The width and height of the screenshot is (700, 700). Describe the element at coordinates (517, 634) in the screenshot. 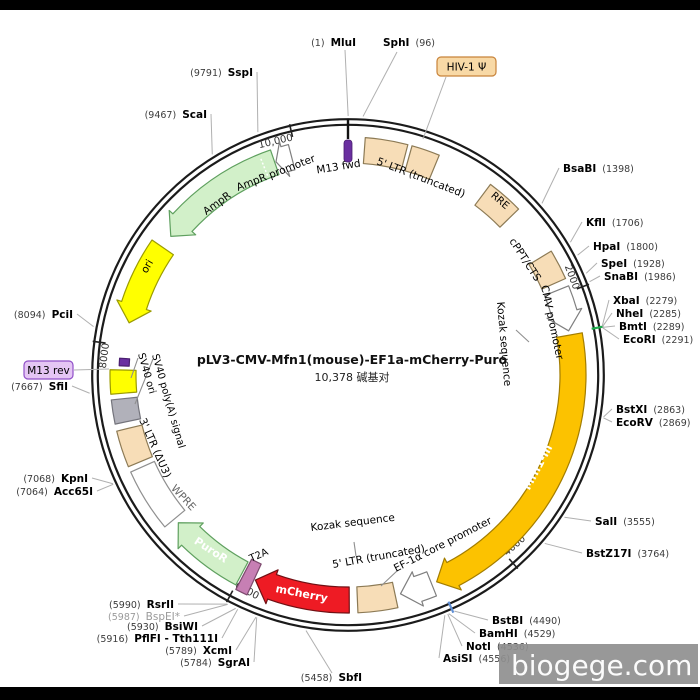

I see `restriction-site-BamHI: BamHI (4529)` at that location.